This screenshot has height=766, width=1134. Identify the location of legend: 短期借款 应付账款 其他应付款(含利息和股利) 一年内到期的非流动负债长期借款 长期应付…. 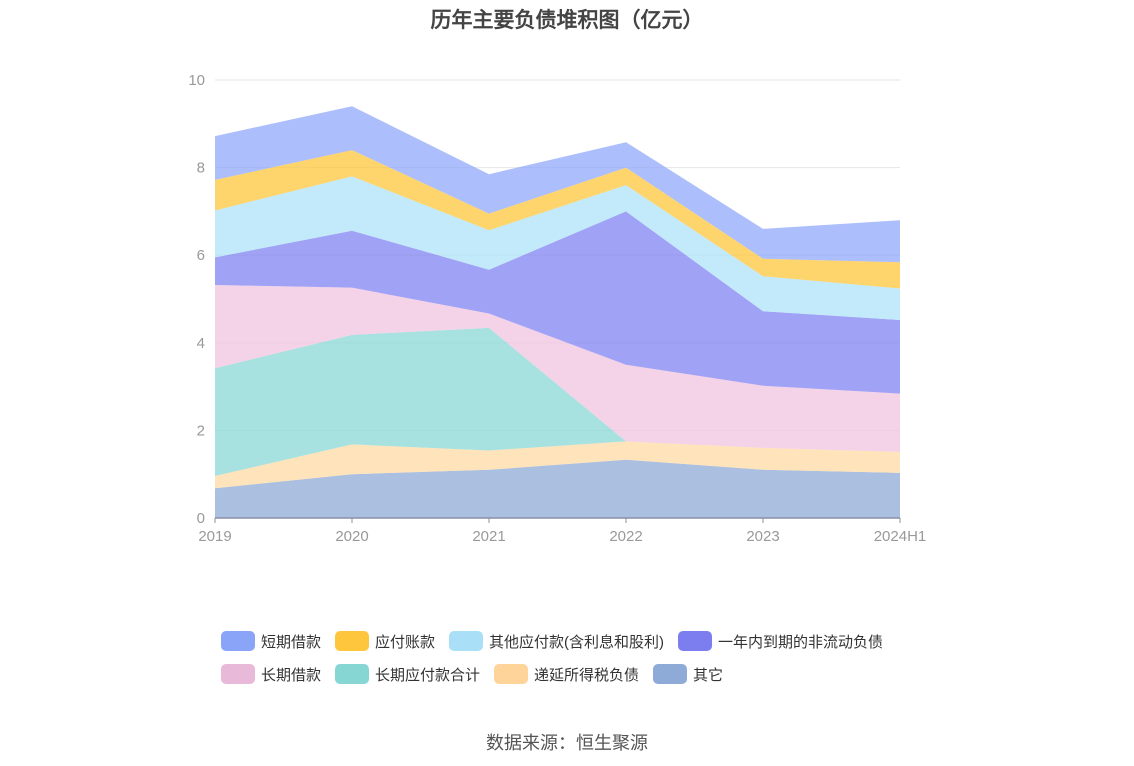
(581, 657).